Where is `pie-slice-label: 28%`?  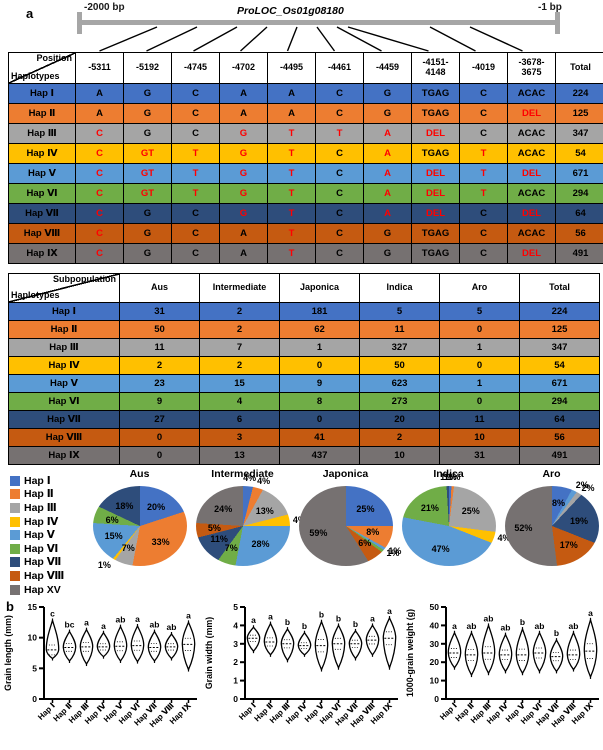
pie-slice-label: 28% is located at coordinates (260, 544).